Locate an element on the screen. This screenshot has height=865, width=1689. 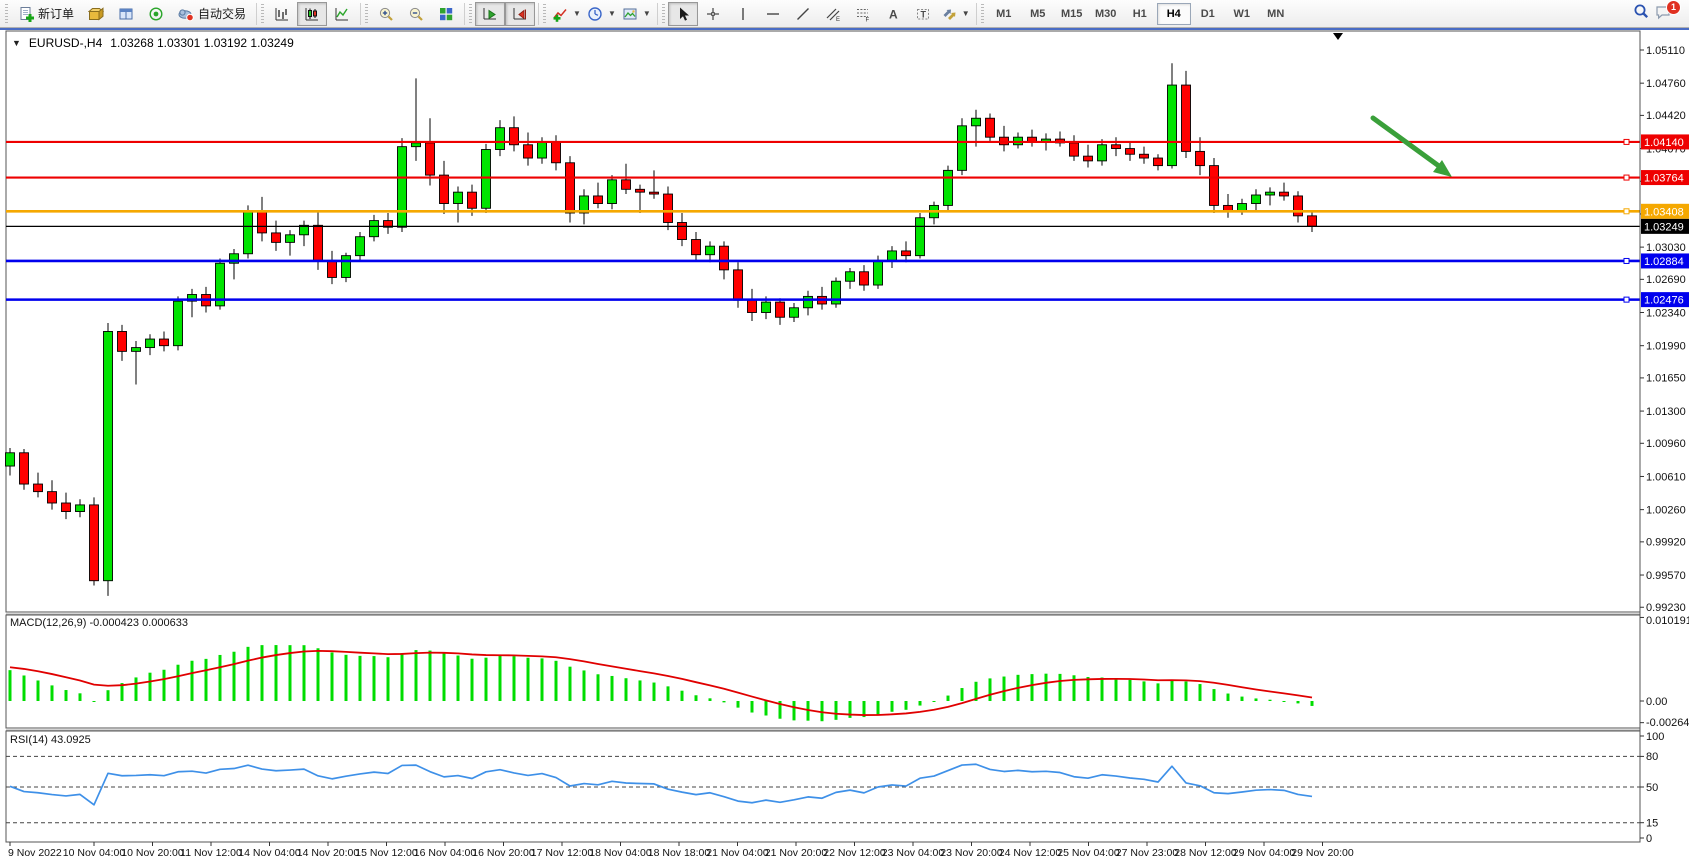
timeframe-button-H4: H4 is located at coordinates (1173, 13).